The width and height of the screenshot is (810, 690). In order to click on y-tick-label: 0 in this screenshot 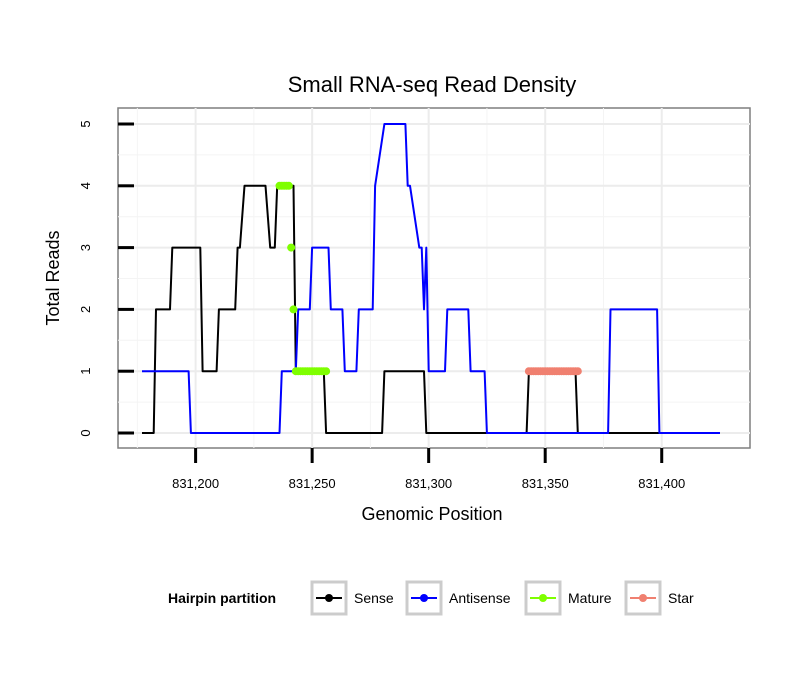, I will do `click(85, 432)`.